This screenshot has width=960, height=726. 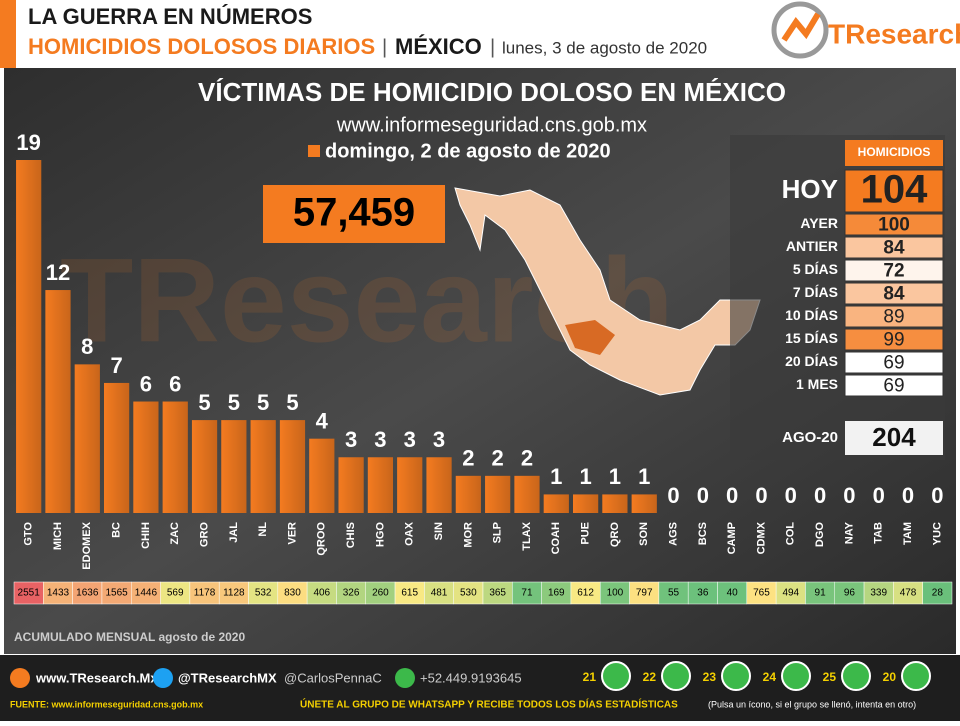 I want to click on row-value: 84, so click(x=894, y=248).